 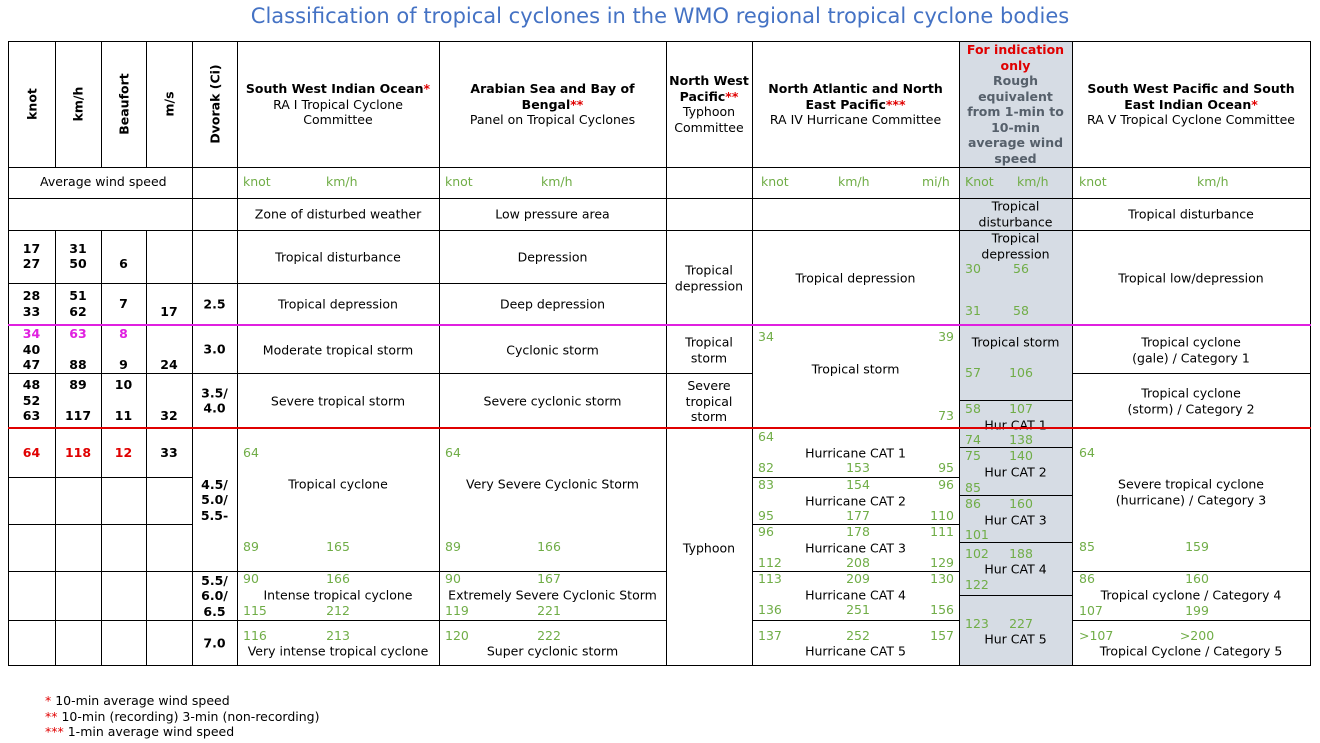 I want to click on class-name: Intense tropical cyclone, so click(x=338, y=595).